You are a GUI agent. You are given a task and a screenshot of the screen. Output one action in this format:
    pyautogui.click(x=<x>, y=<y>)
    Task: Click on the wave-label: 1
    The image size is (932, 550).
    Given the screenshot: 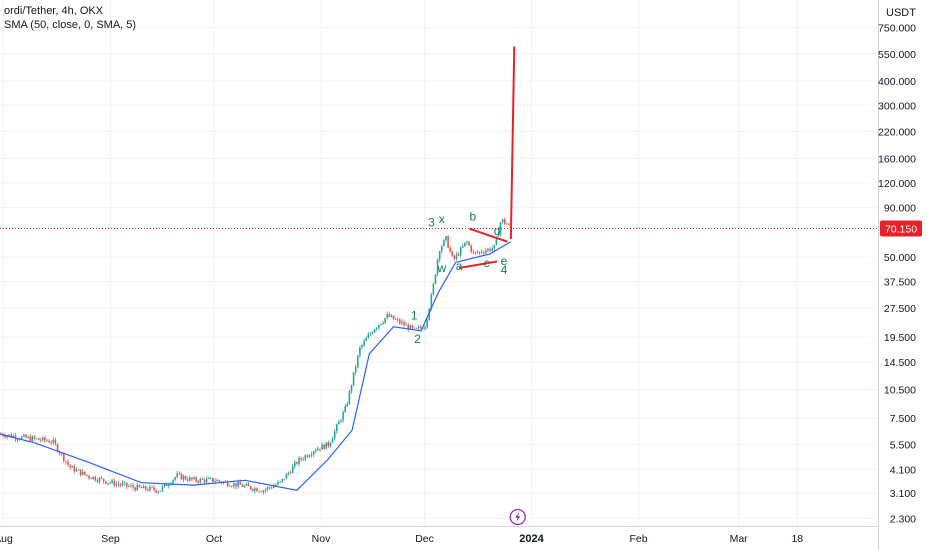 What is the action you would take?
    pyautogui.click(x=414, y=315)
    